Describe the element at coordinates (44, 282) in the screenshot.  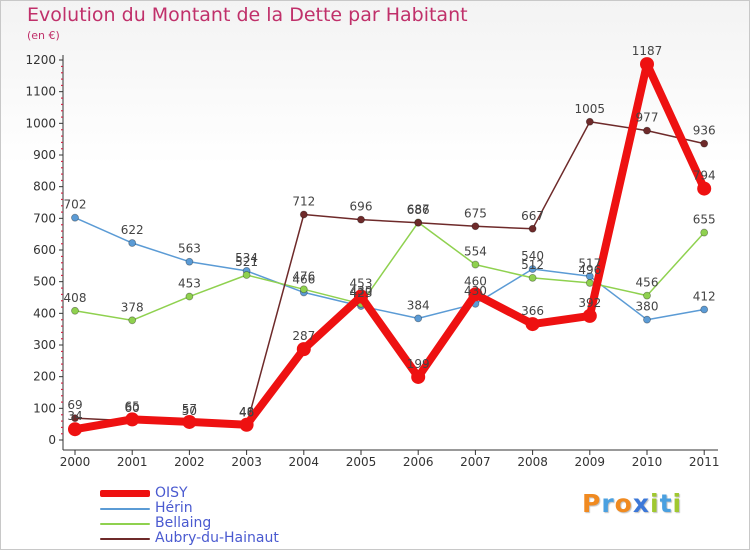
I see `y-tick-label: 500` at that location.